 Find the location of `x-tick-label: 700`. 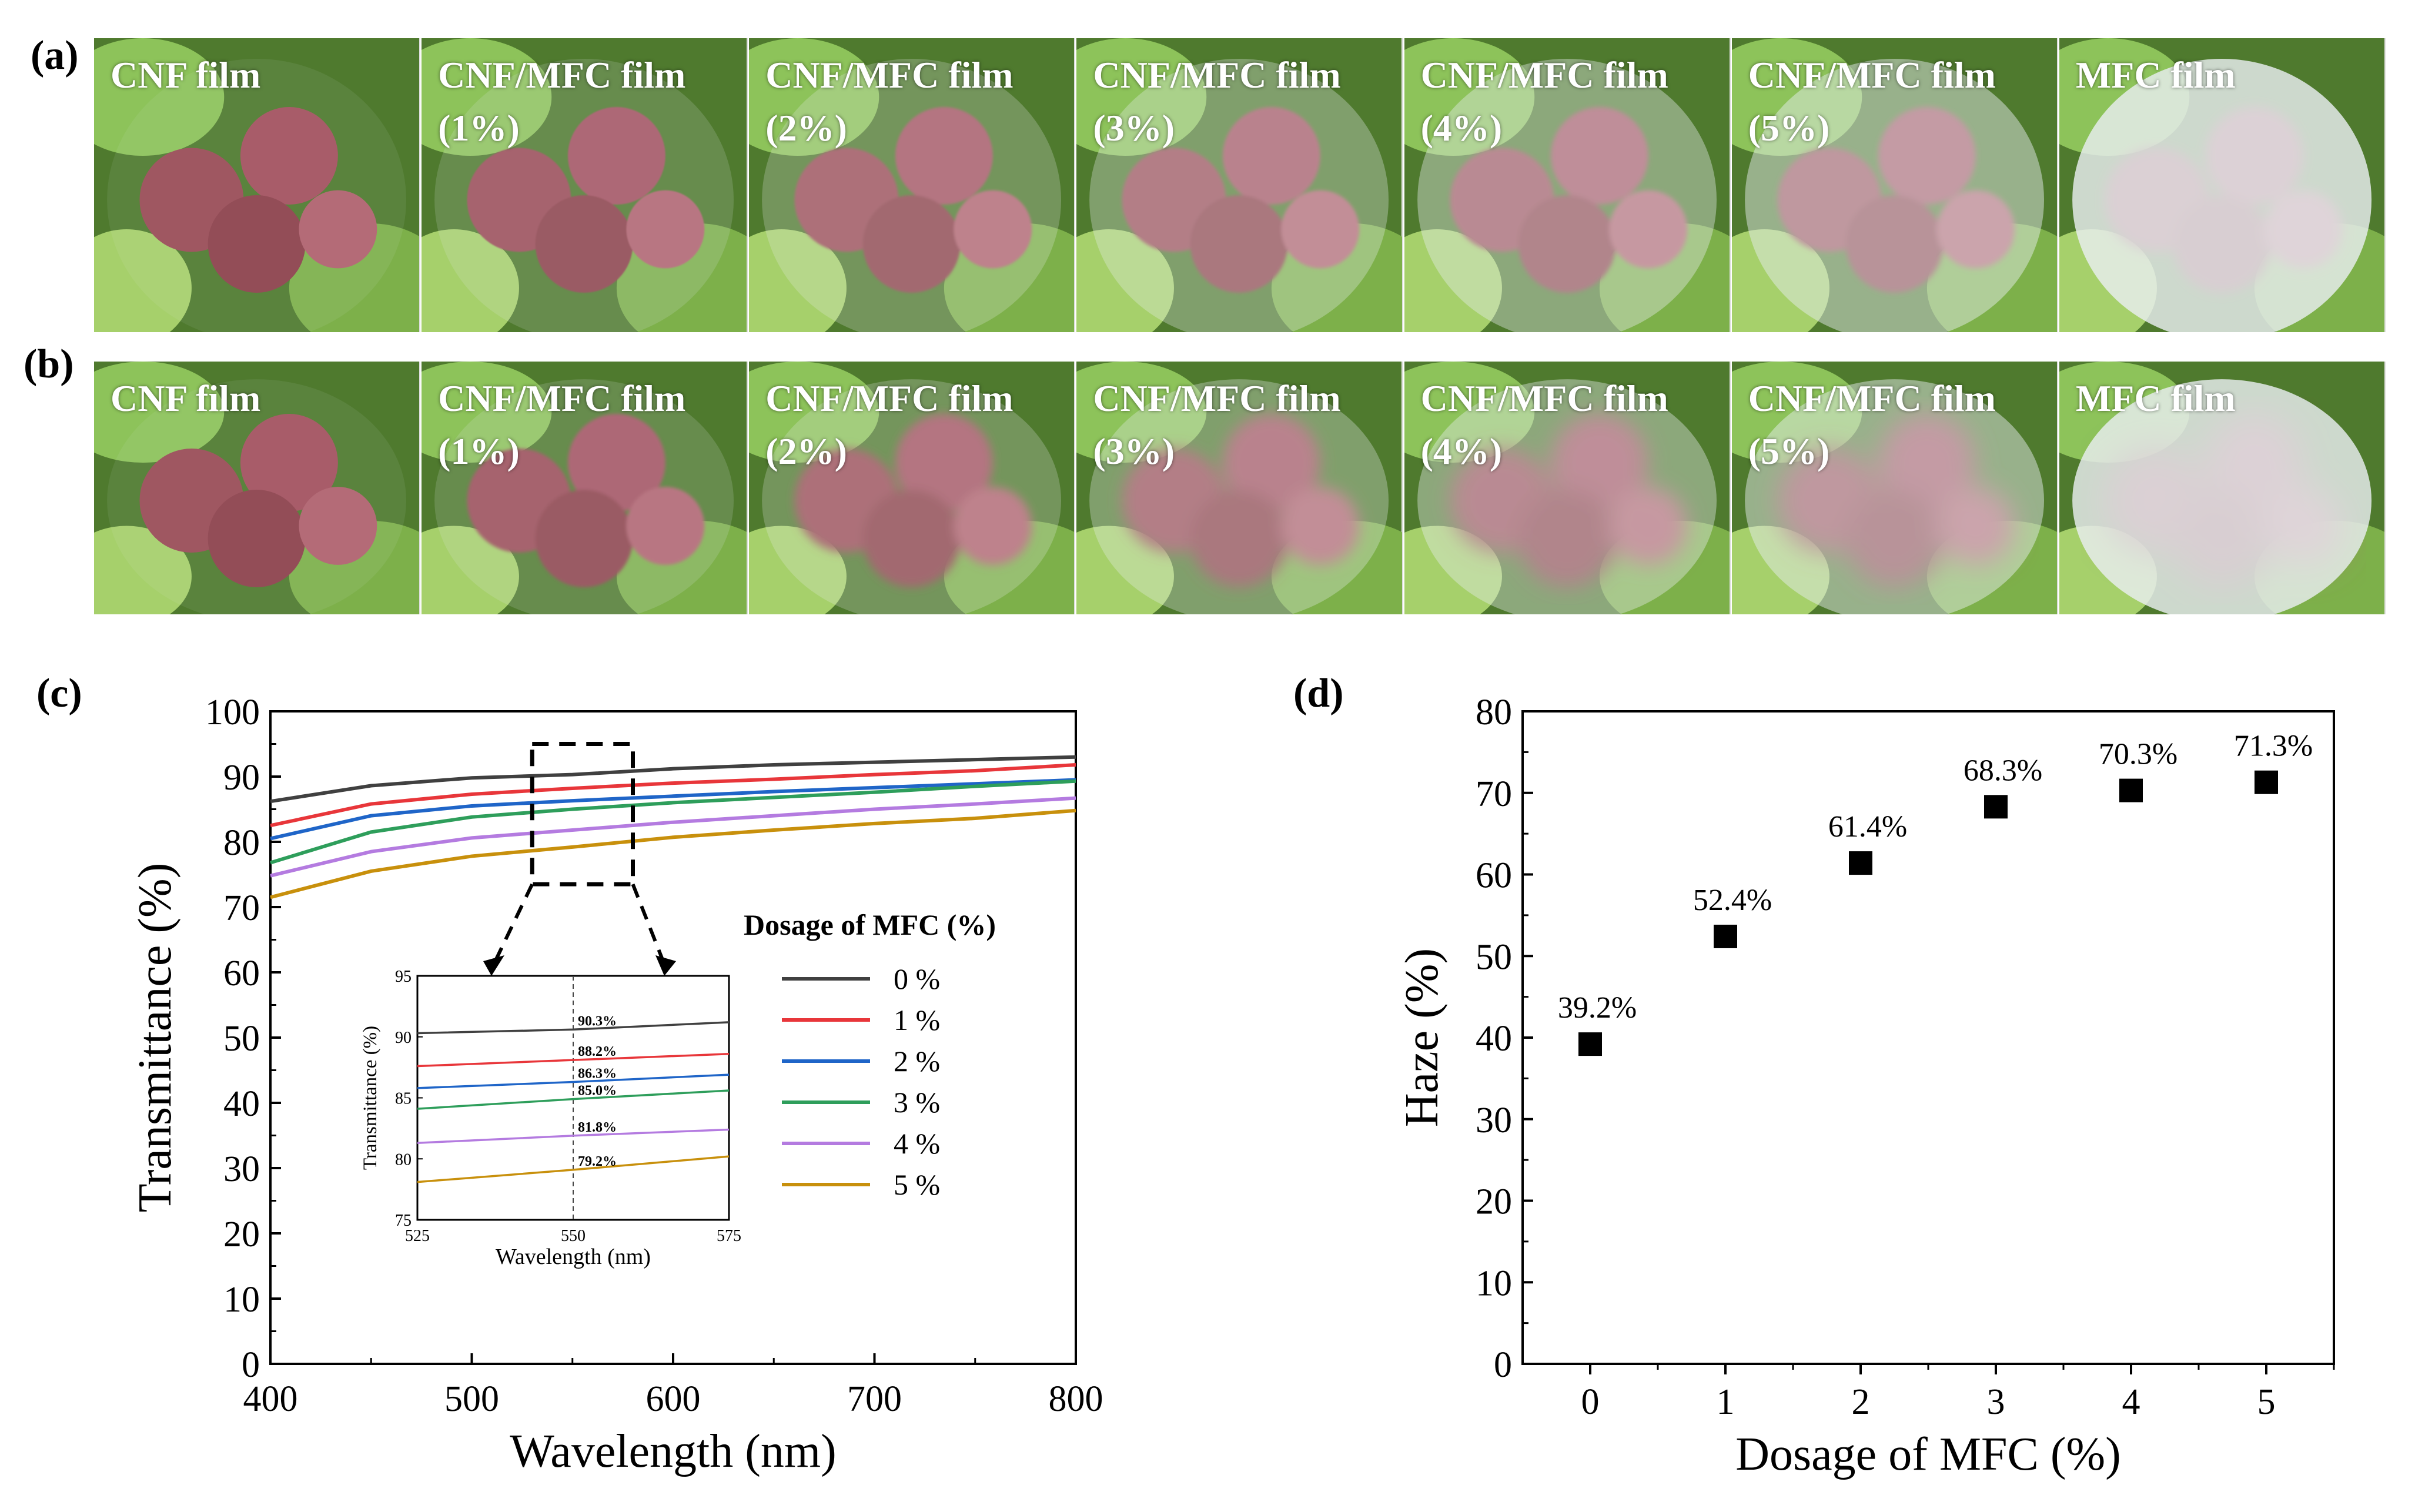

x-tick-label: 700 is located at coordinates (874, 1399).